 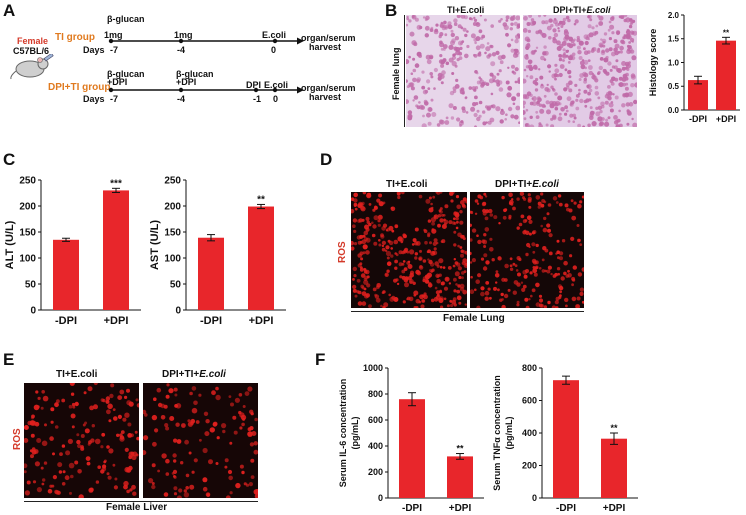 I want to click on ti-beta-glucan-label: β-glucan, so click(x=126, y=19).